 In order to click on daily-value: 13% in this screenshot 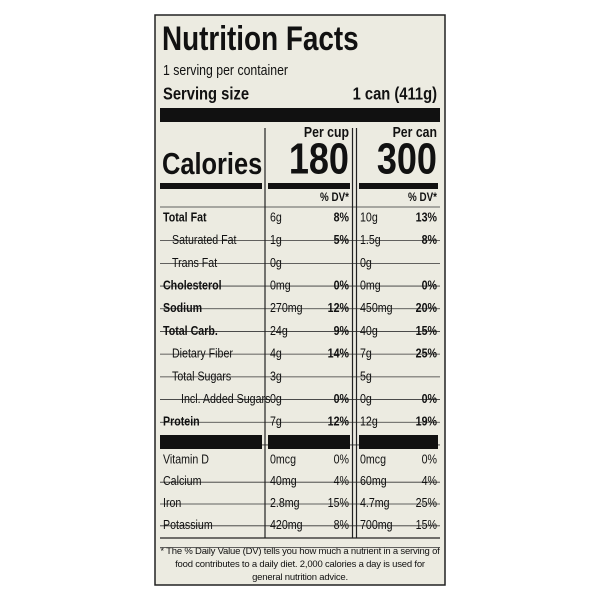, I will do `click(427, 216)`.